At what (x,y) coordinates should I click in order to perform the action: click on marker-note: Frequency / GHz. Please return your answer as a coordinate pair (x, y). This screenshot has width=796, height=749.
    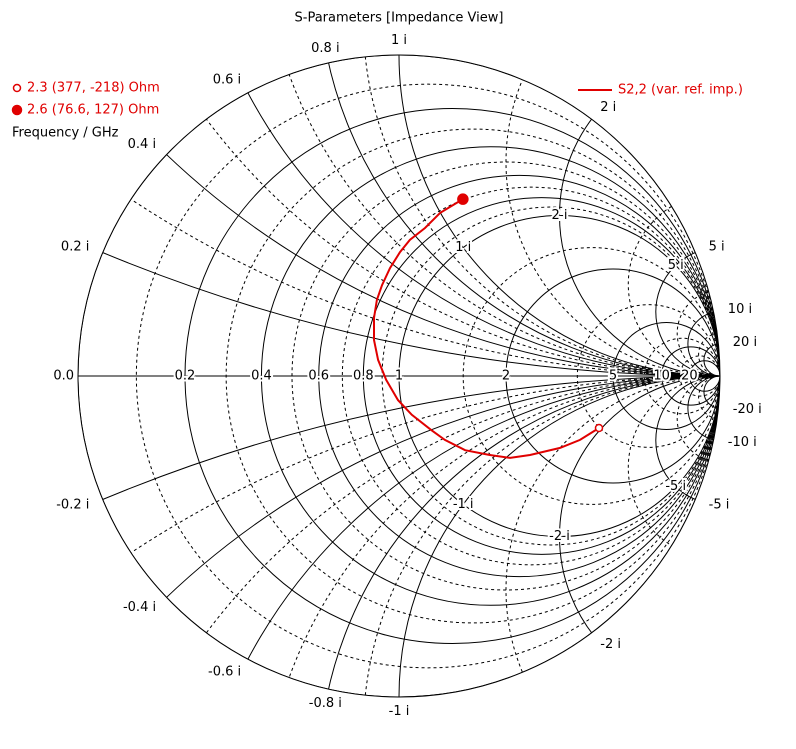
    Looking at the image, I should click on (65, 133).